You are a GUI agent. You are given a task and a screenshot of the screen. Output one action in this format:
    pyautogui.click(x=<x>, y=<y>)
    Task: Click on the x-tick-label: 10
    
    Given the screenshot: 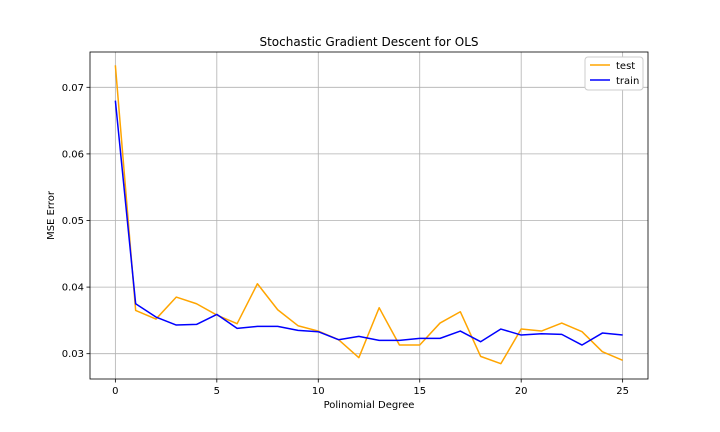 What is the action you would take?
    pyautogui.click(x=318, y=391)
    